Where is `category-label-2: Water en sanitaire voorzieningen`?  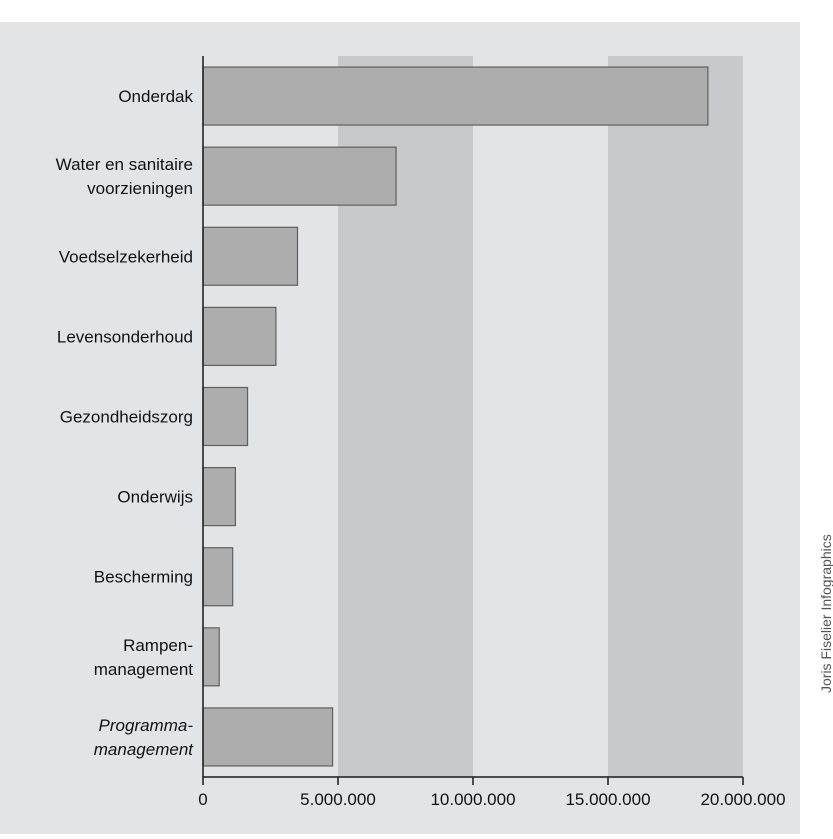 category-label-2: Water en sanitaire voorzieningen is located at coordinates (124, 176).